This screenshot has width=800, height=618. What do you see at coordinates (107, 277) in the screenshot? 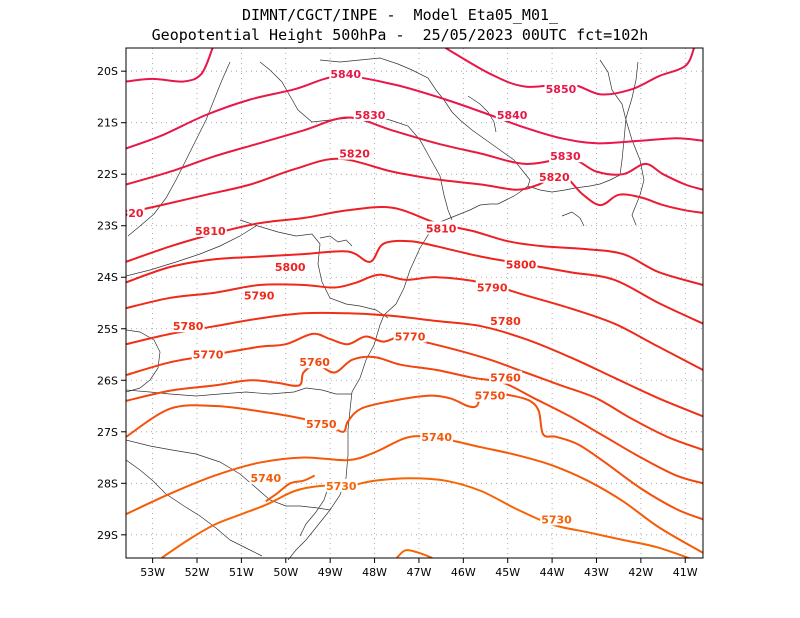
I see `lat-tick-label: 24S` at bounding box center [107, 277].